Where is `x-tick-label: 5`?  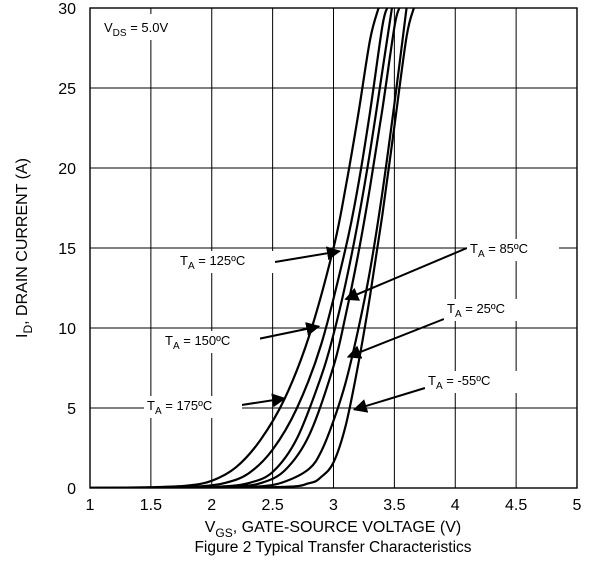
x-tick-label: 5 is located at coordinates (577, 505).